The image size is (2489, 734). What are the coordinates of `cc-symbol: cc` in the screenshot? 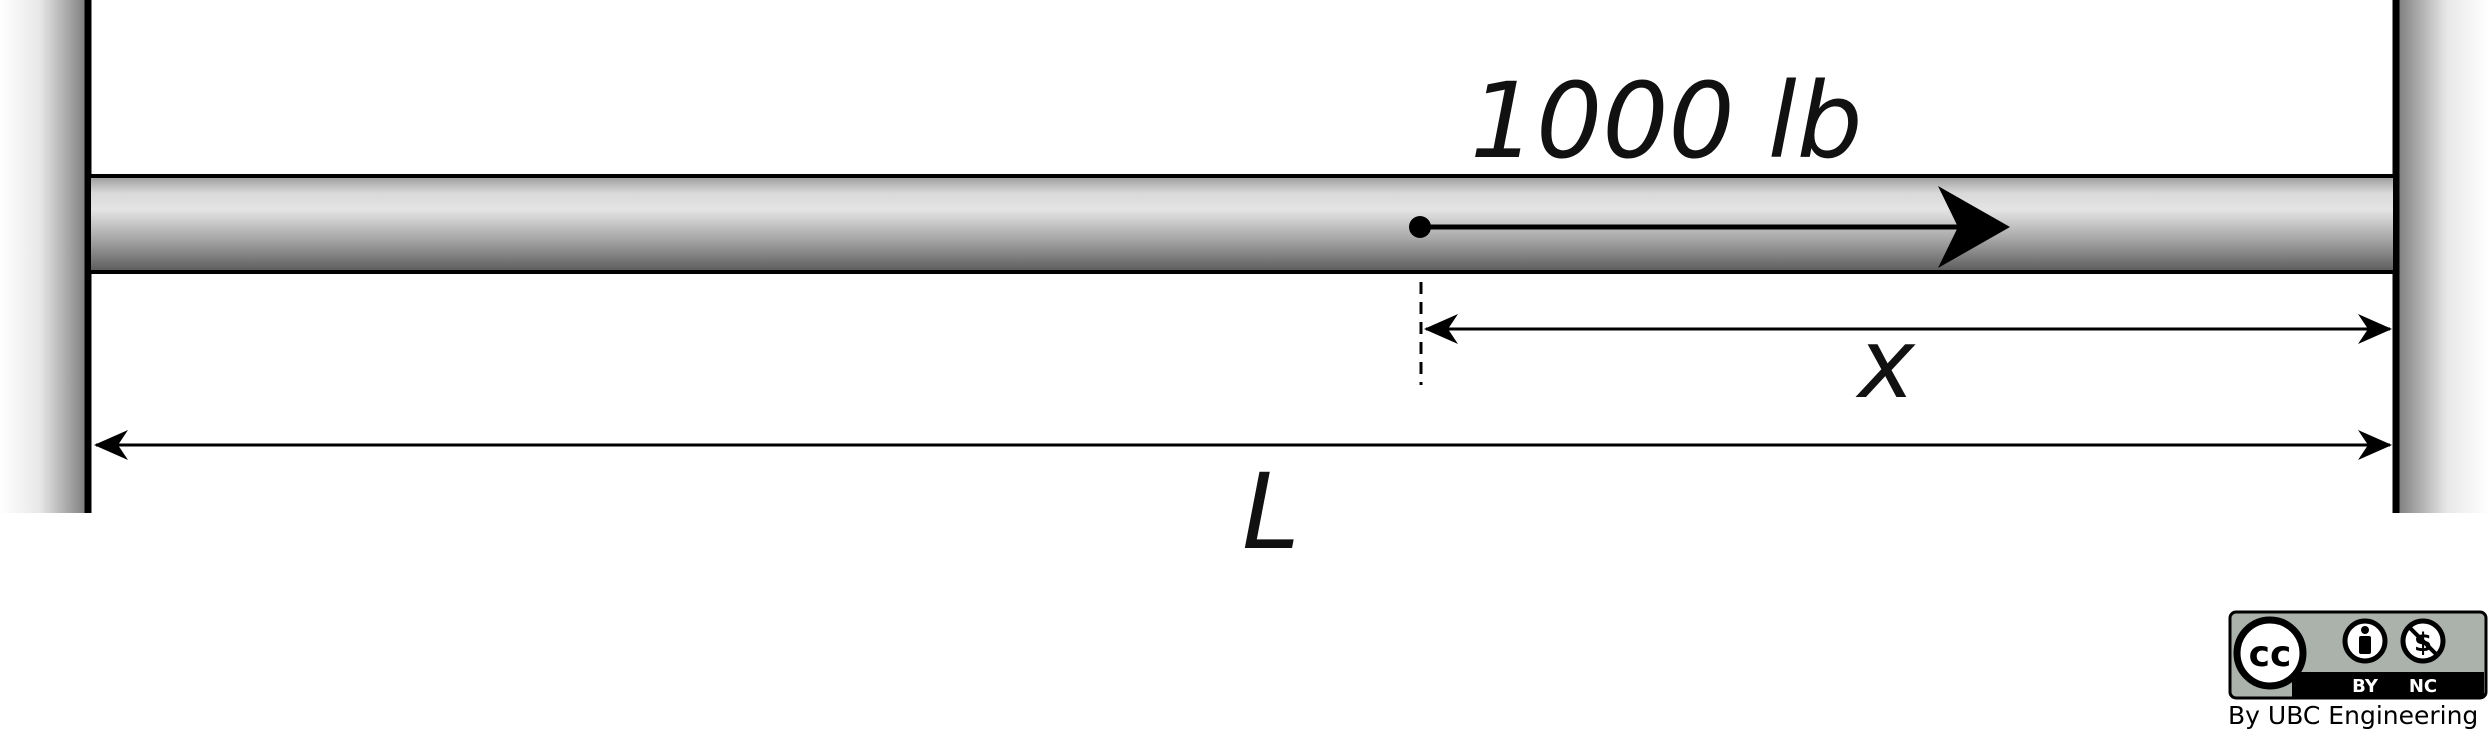 It's located at (2270, 654).